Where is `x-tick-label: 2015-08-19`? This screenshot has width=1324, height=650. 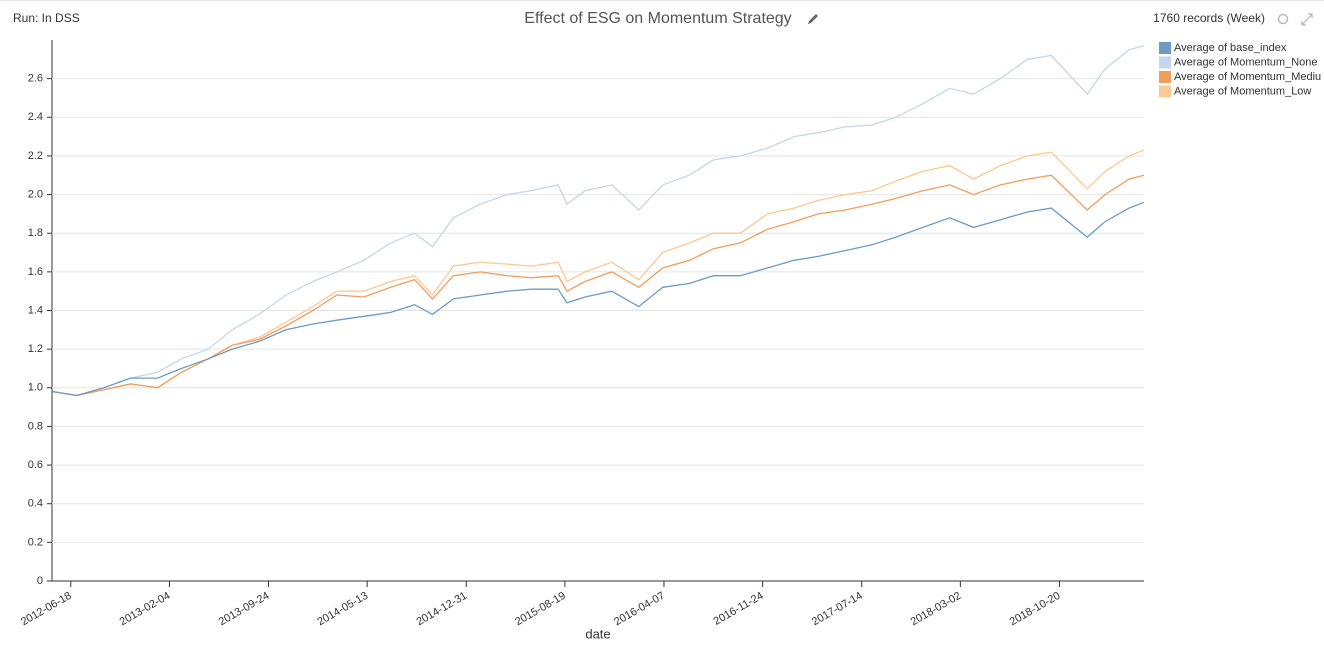 x-tick-label: 2015-08-19 is located at coordinates (540, 609).